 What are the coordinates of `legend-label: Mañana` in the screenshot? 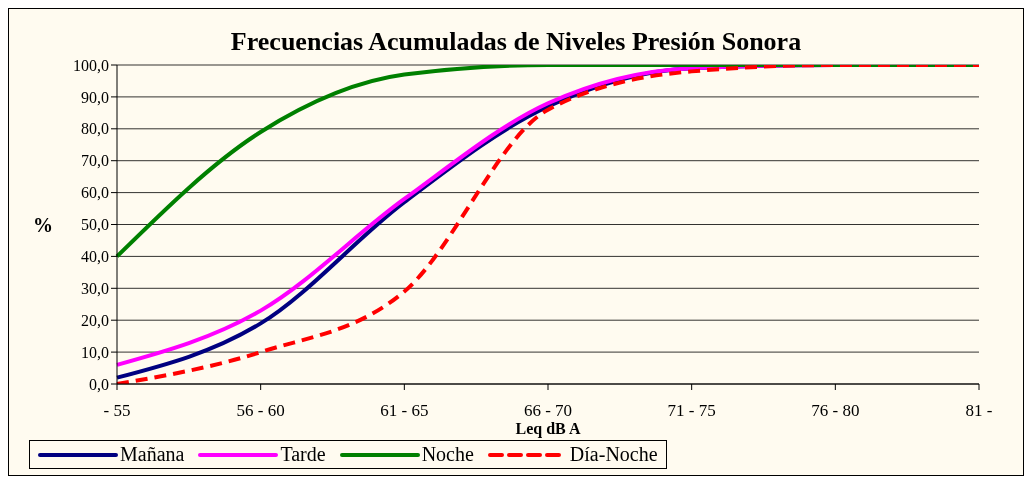 It's located at (152, 454).